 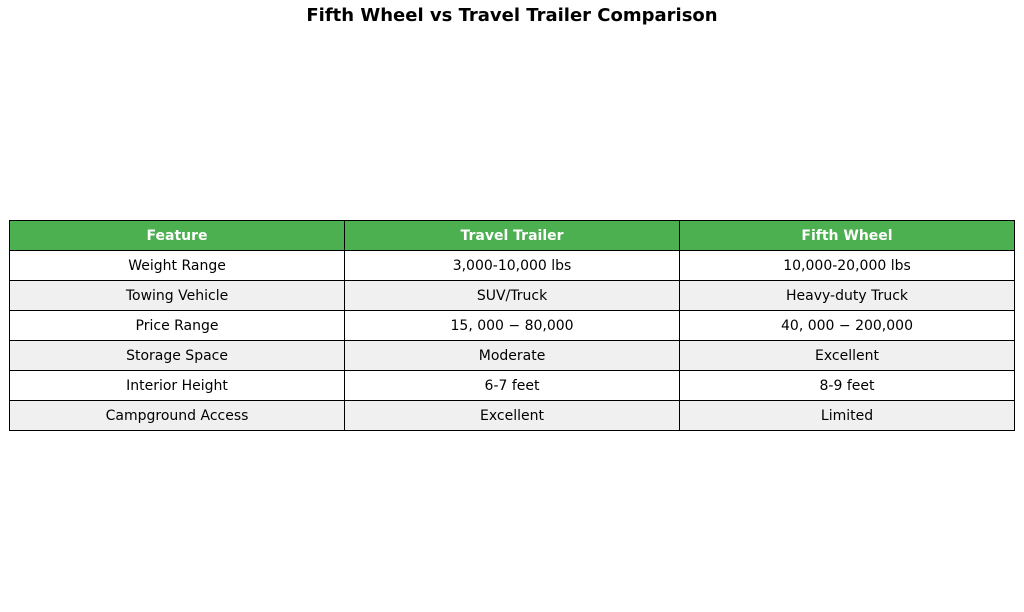 I want to click on table-cell: Weight Range, so click(x=177, y=265).